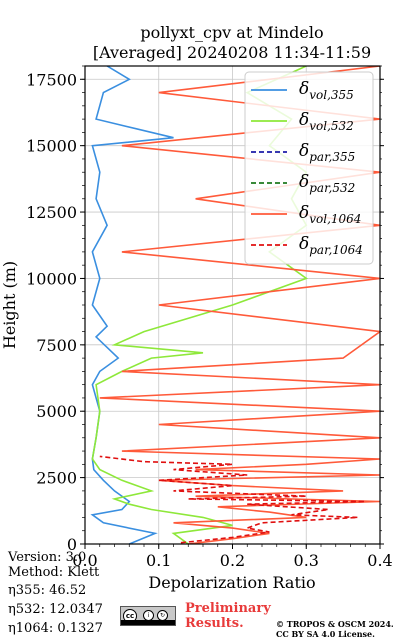  What do you see at coordinates (72, 544) in the screenshot?
I see `y-tick-label: 0` at bounding box center [72, 544].